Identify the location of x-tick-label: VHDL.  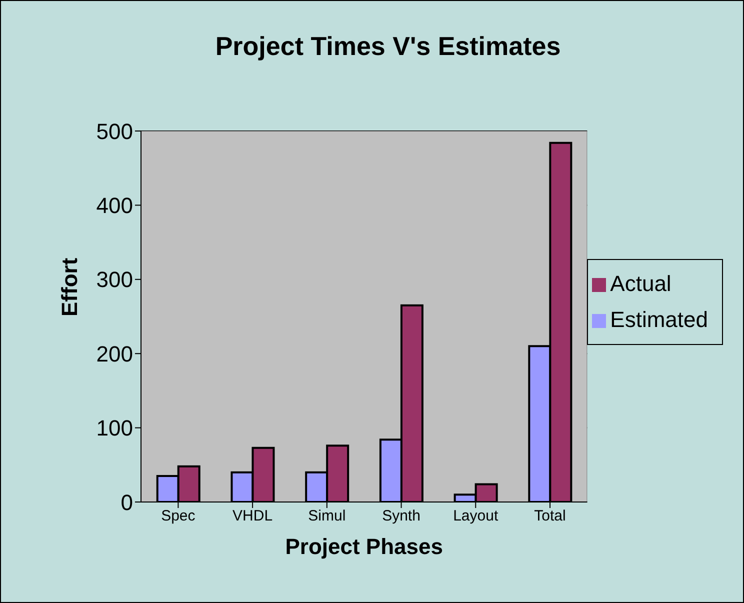
(252, 516).